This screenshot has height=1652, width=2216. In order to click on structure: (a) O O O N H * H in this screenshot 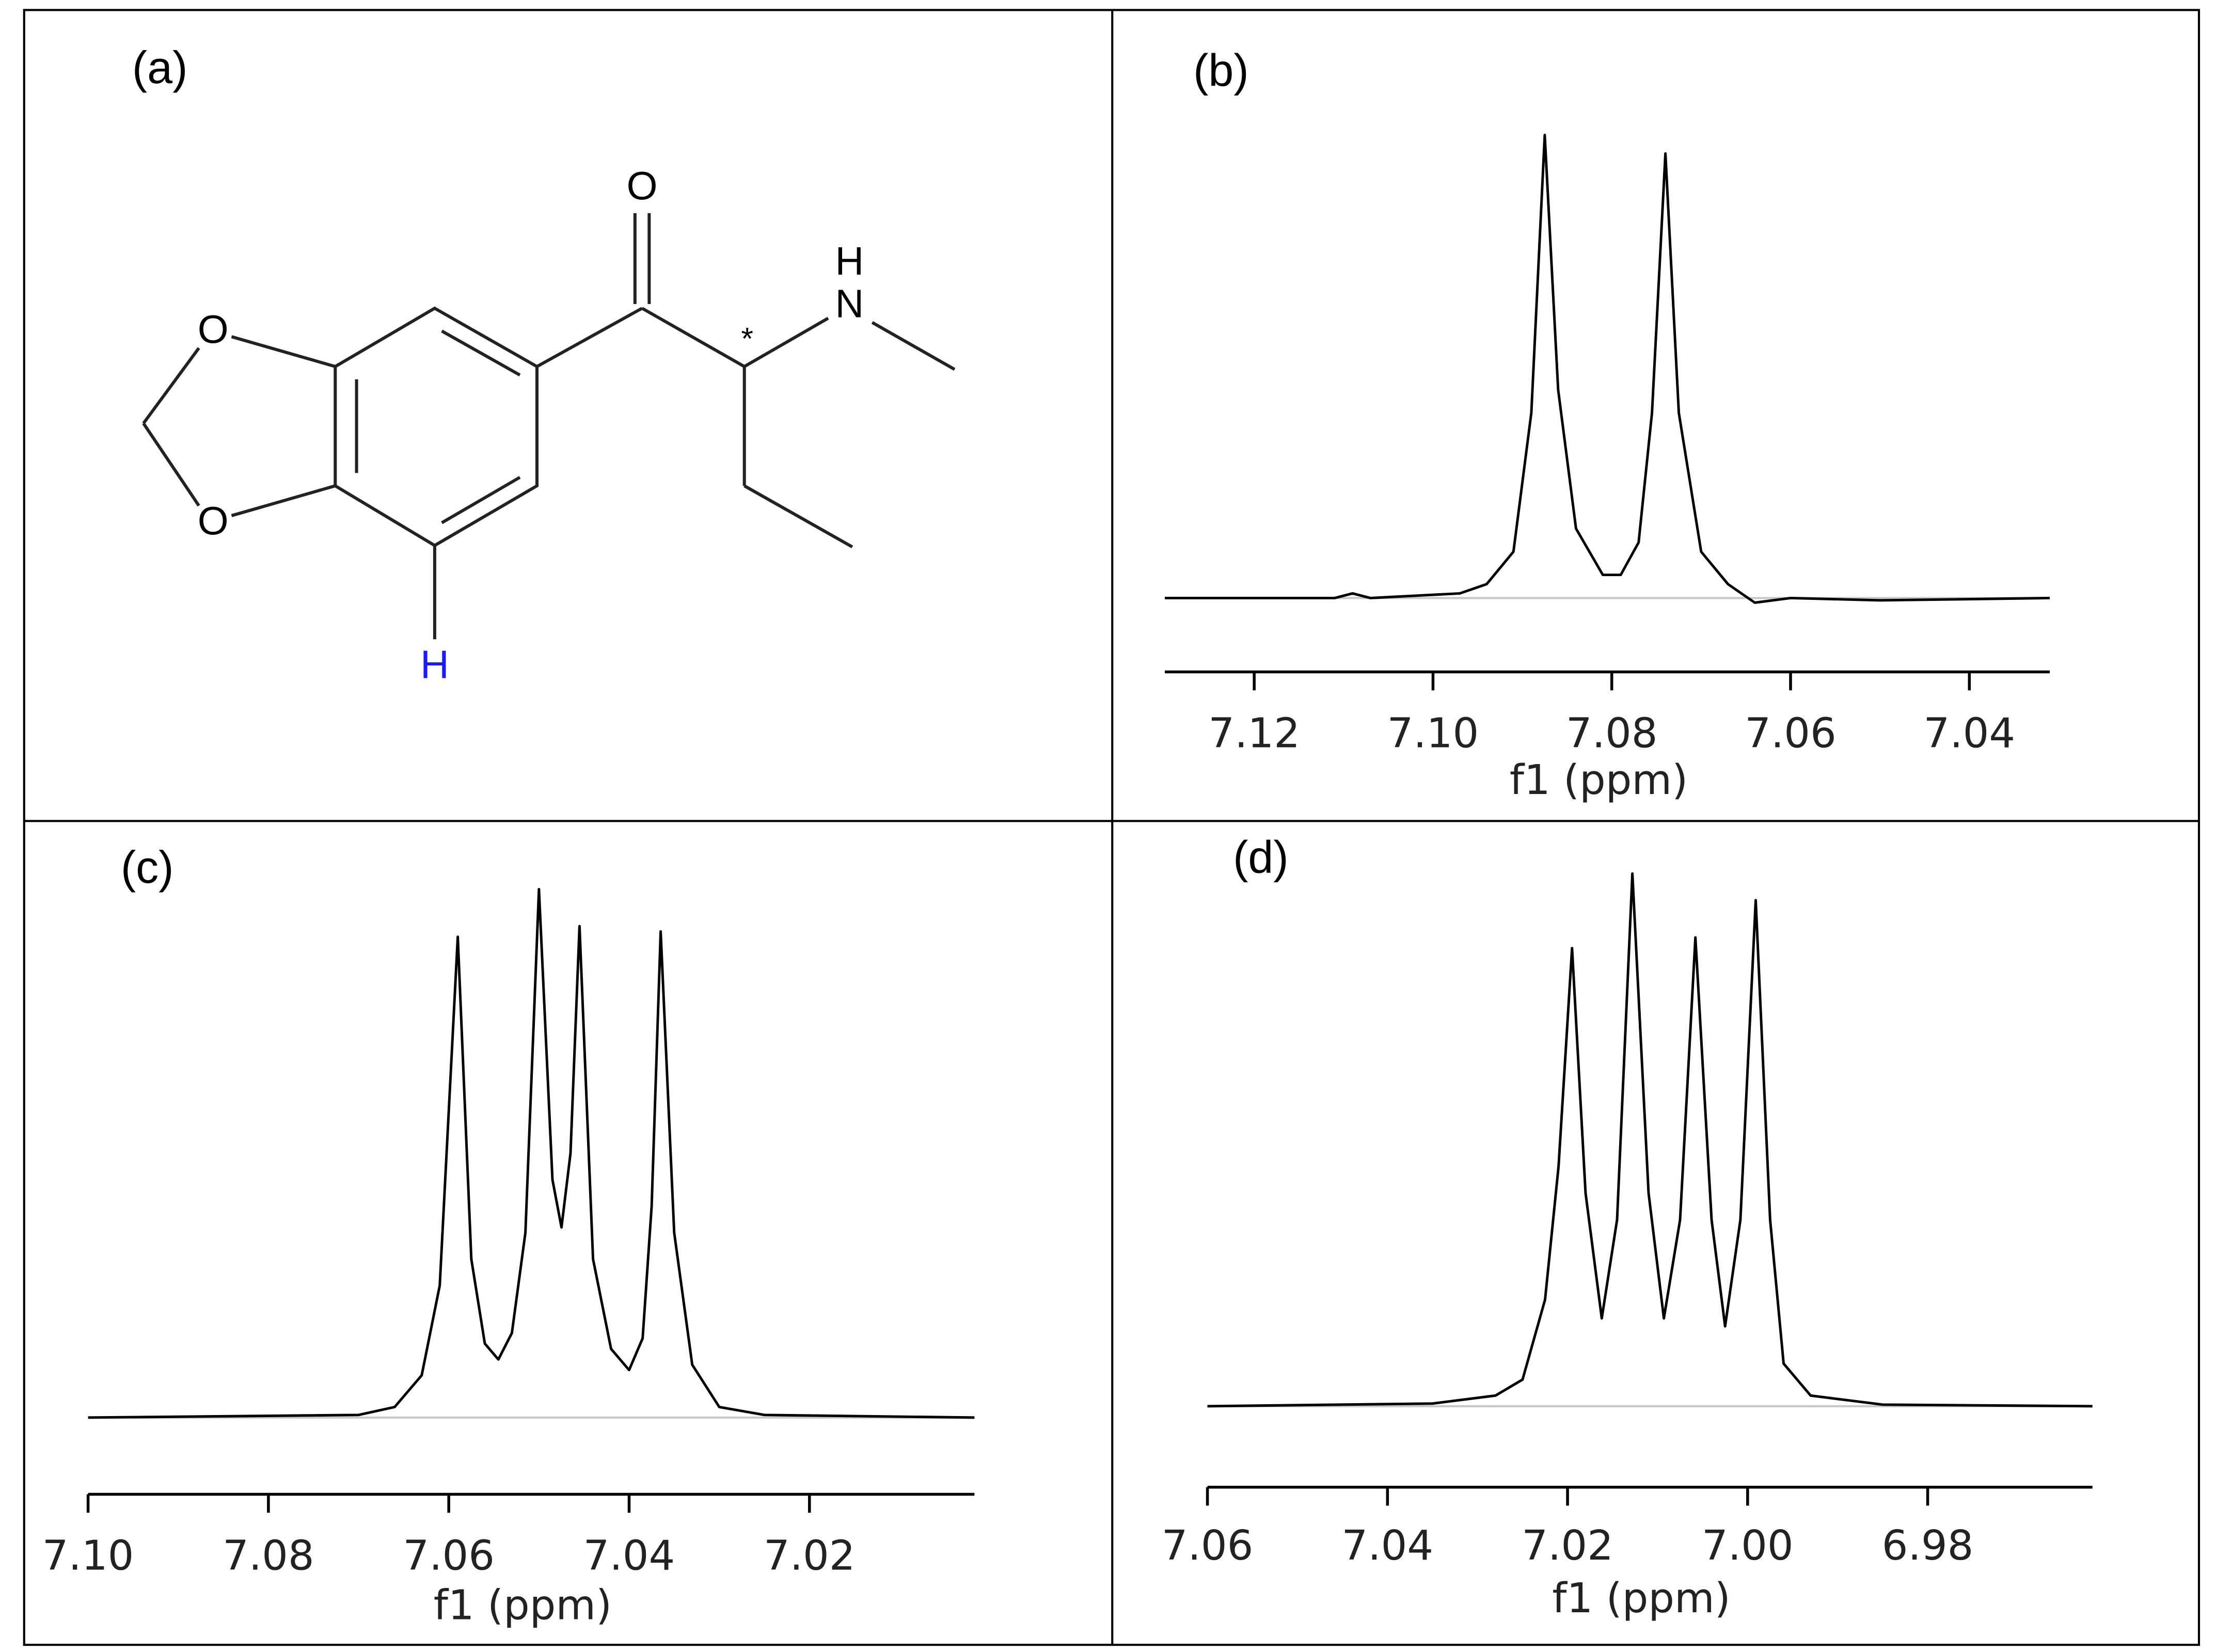, I will do `click(544, 364)`.